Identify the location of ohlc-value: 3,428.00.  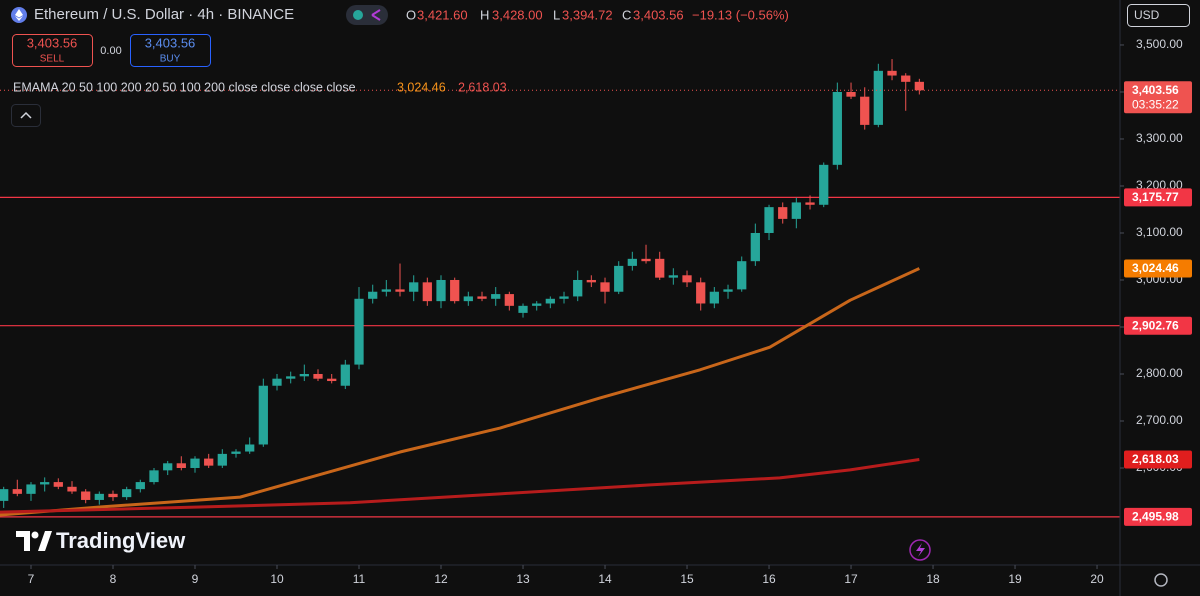
(517, 14).